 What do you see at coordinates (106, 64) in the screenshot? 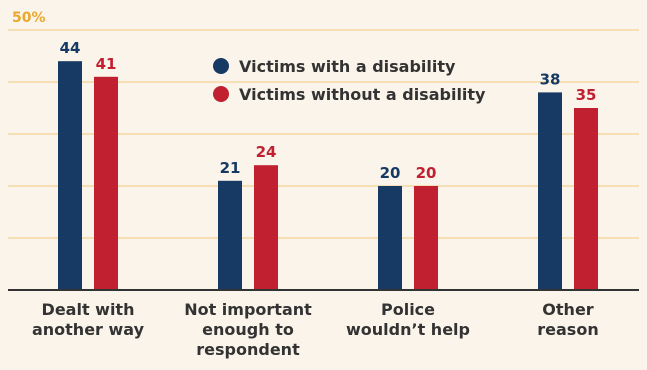
I see `value-label: 41` at bounding box center [106, 64].